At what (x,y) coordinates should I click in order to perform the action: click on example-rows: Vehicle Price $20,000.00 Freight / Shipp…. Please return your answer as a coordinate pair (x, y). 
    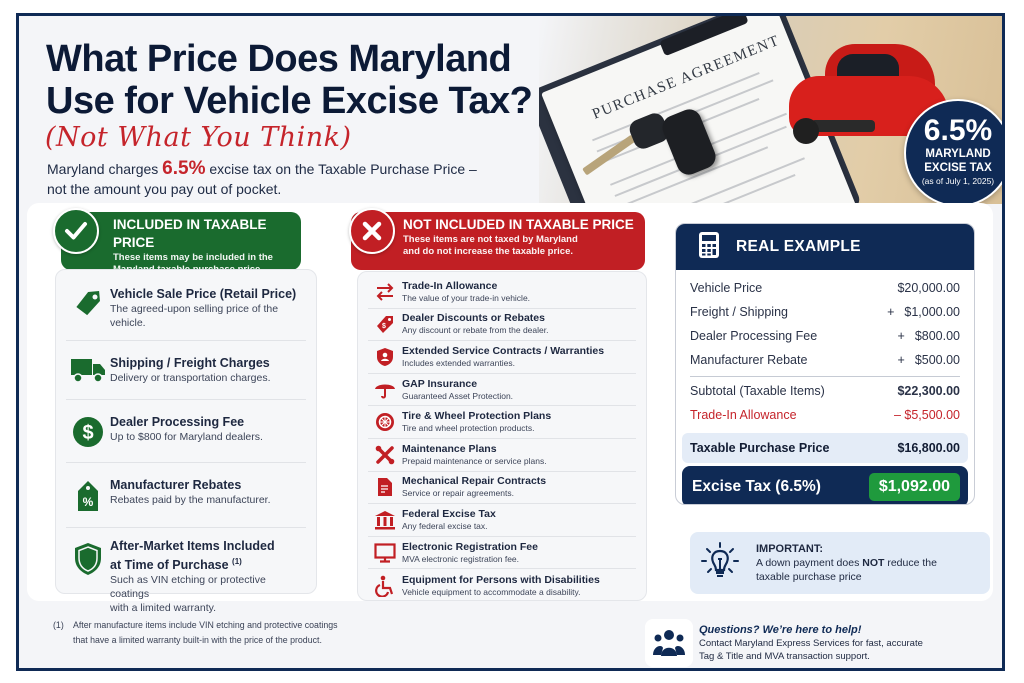
    Looking at the image, I should click on (825, 348).